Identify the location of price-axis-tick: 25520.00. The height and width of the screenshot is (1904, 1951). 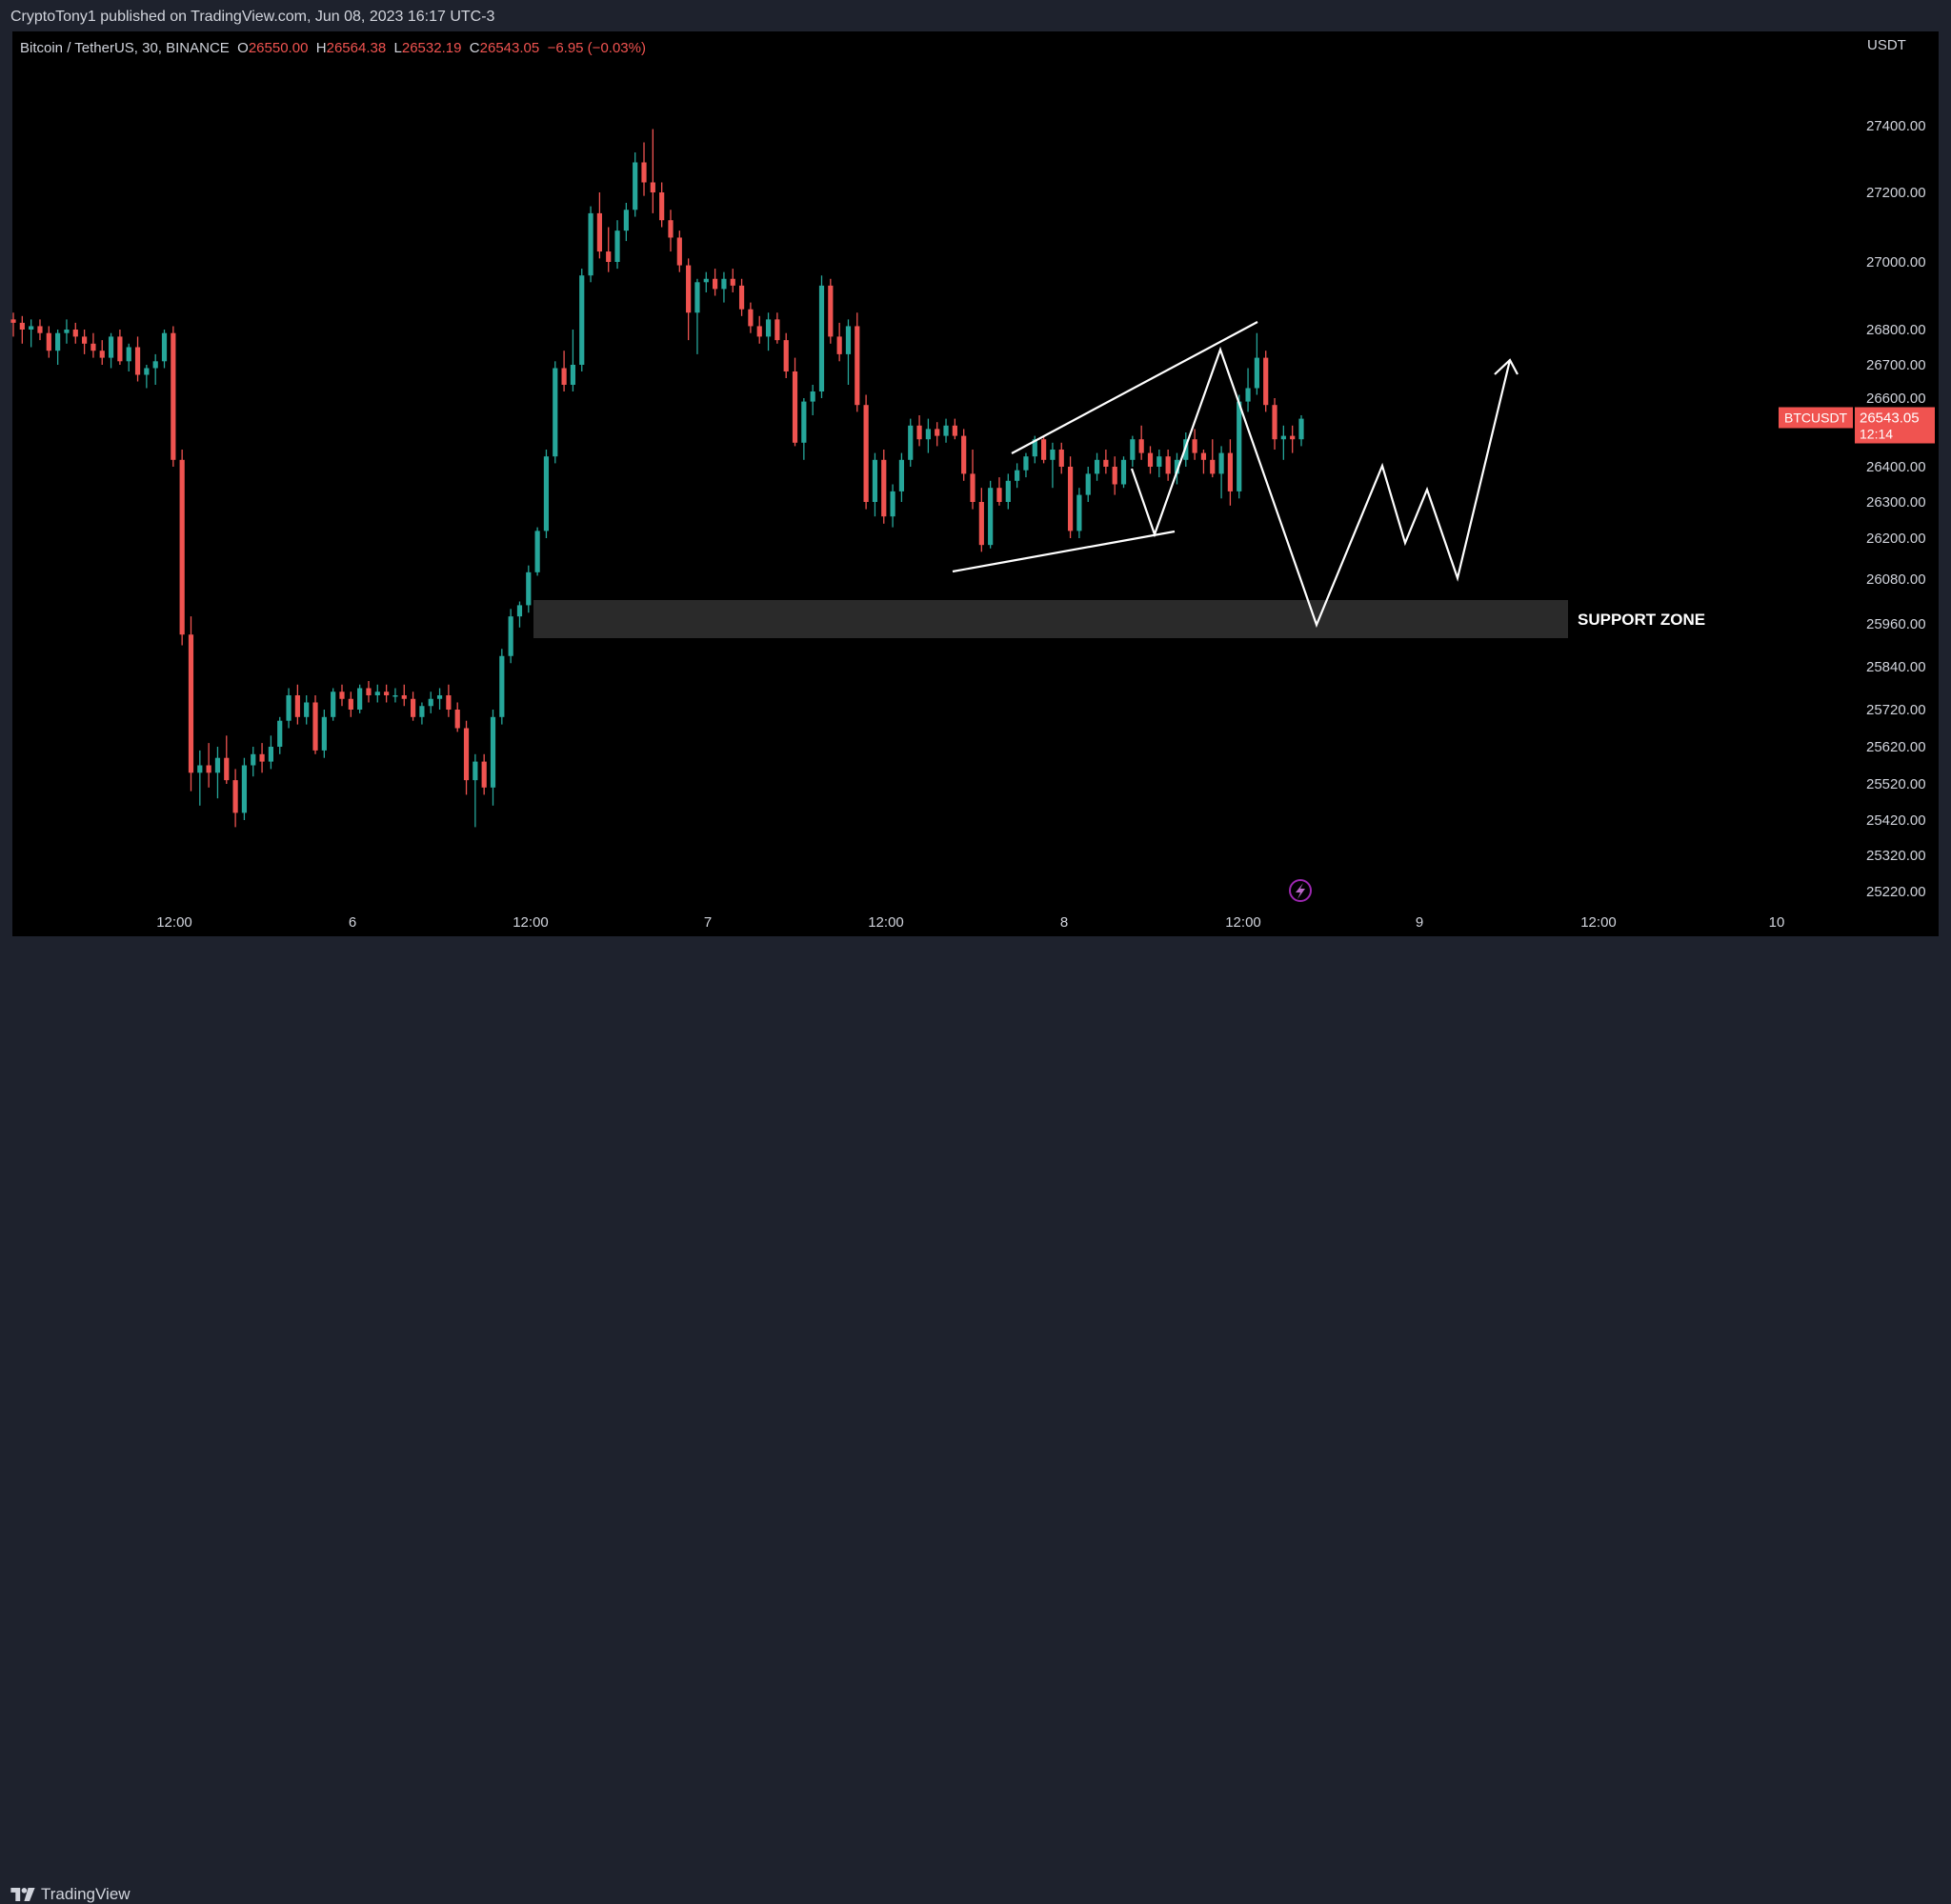
(1896, 784).